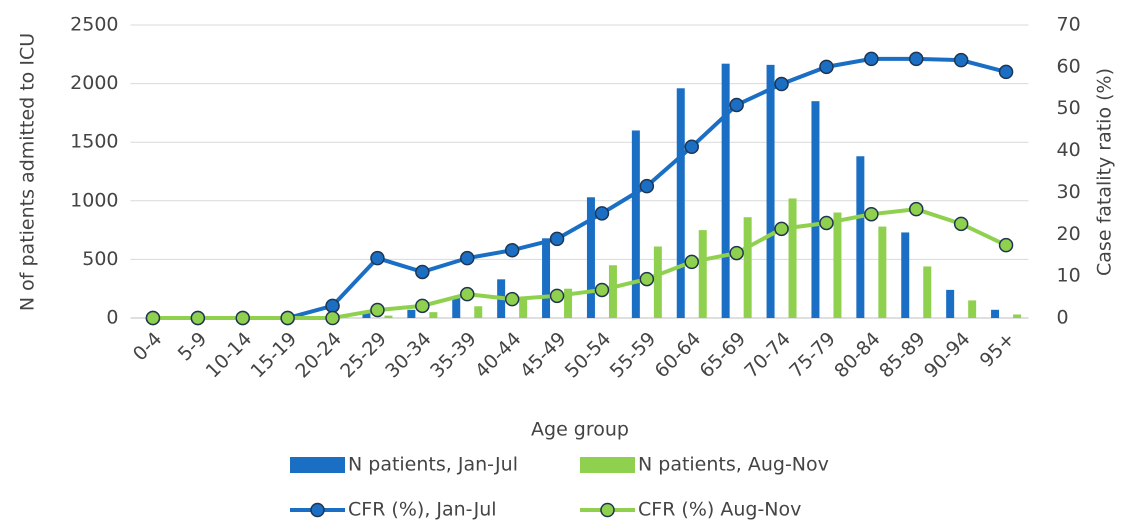 Image resolution: width=1127 pixels, height=529 pixels. I want to click on y2-tick-label: 60, so click(1069, 66).